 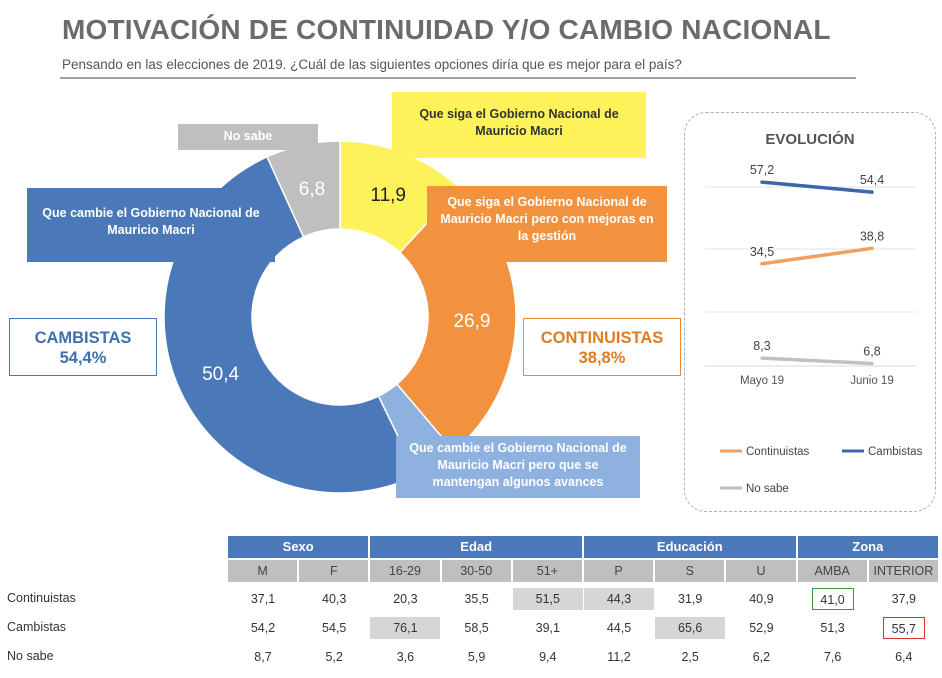 What do you see at coordinates (619, 657) in the screenshot?
I see `table-cell: 11,2` at bounding box center [619, 657].